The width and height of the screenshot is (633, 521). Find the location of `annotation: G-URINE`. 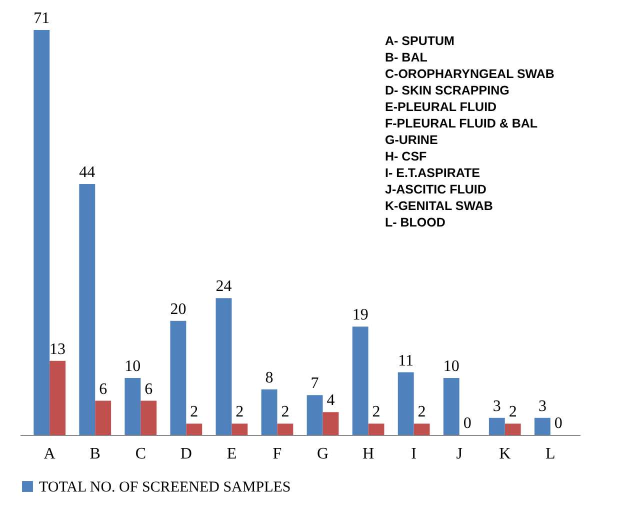

annotation: G-URINE is located at coordinates (411, 140).